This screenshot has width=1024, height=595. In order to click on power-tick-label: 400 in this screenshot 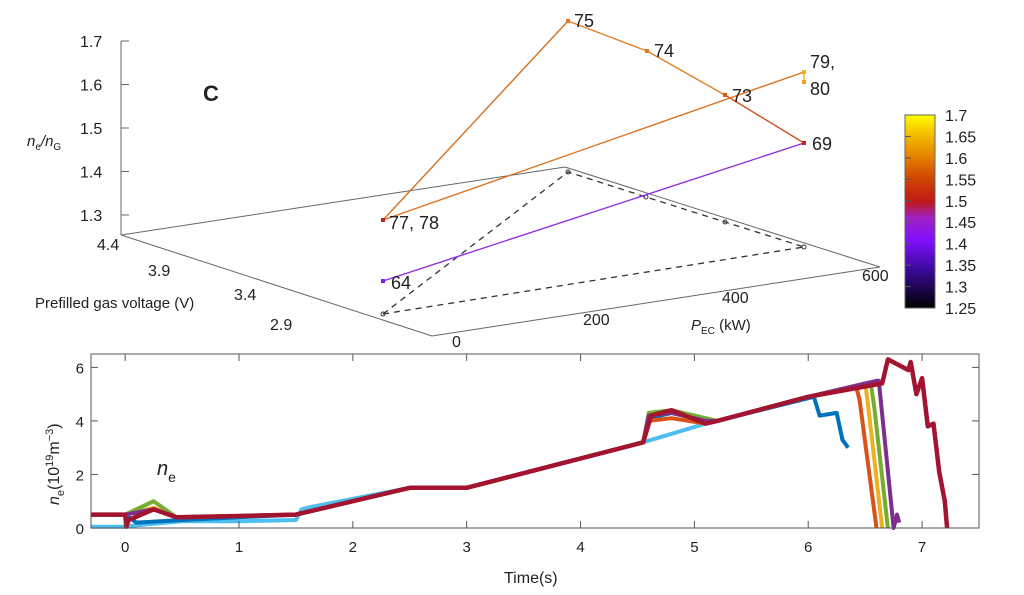, I will do `click(735, 298)`.